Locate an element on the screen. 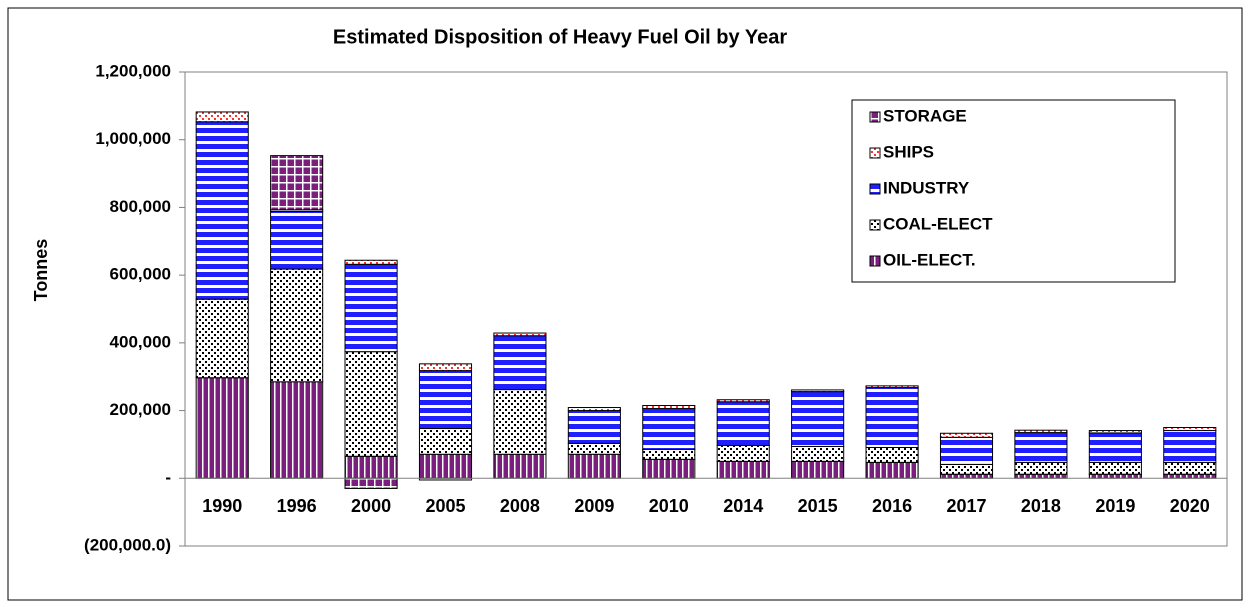 The width and height of the screenshot is (1250, 612). y-tick-label: - is located at coordinates (168, 477).